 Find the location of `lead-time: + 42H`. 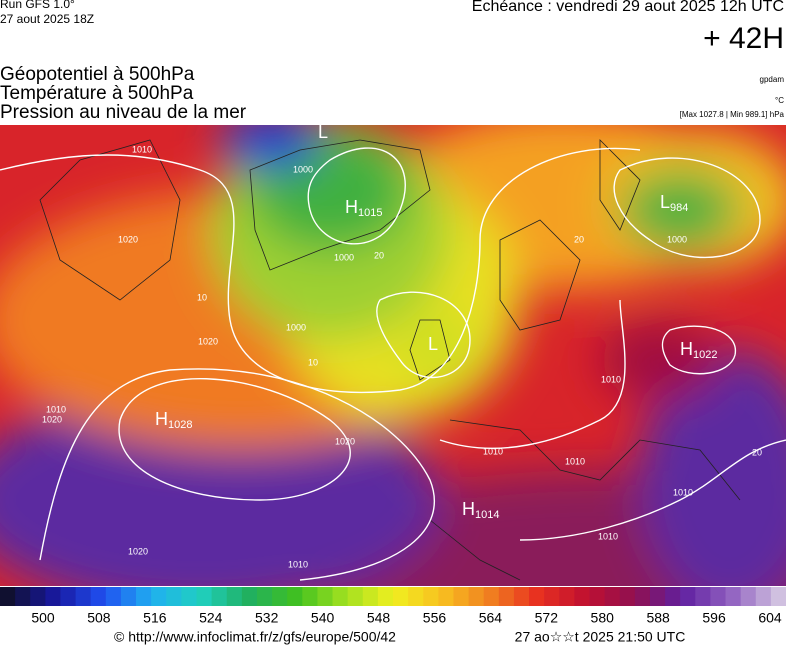

lead-time: + 42H is located at coordinates (743, 38).